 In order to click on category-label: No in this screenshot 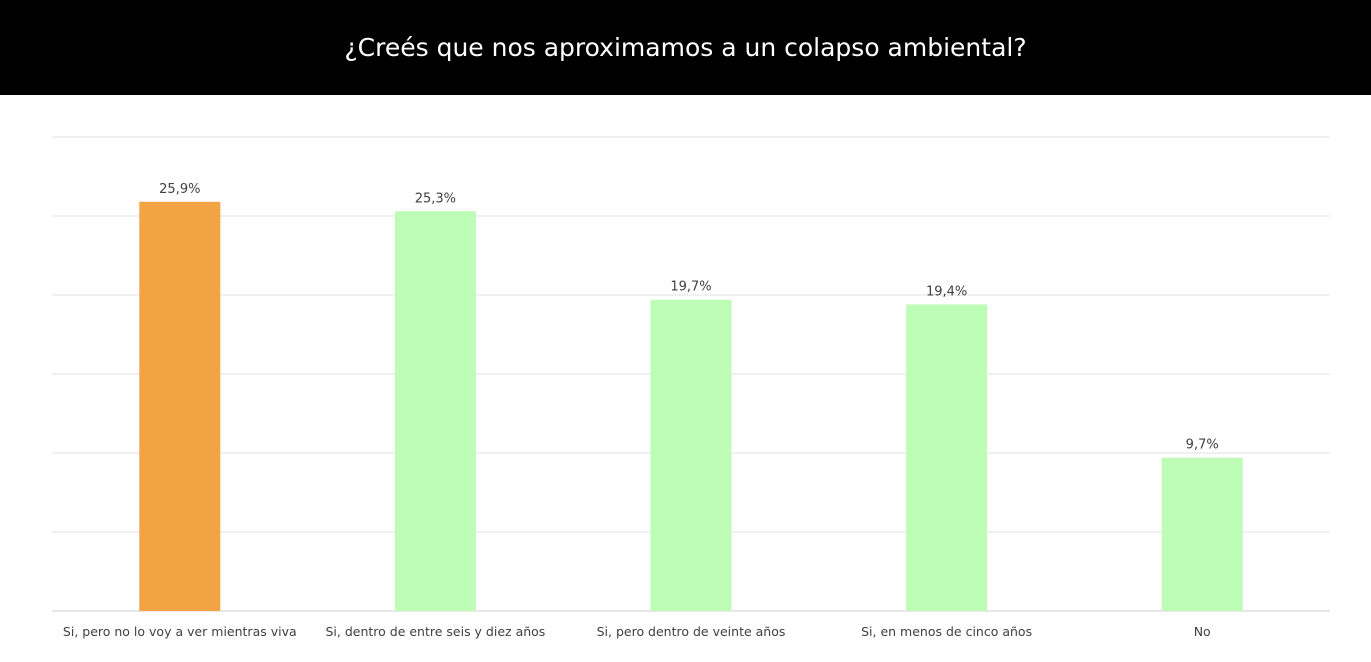, I will do `click(1202, 631)`.